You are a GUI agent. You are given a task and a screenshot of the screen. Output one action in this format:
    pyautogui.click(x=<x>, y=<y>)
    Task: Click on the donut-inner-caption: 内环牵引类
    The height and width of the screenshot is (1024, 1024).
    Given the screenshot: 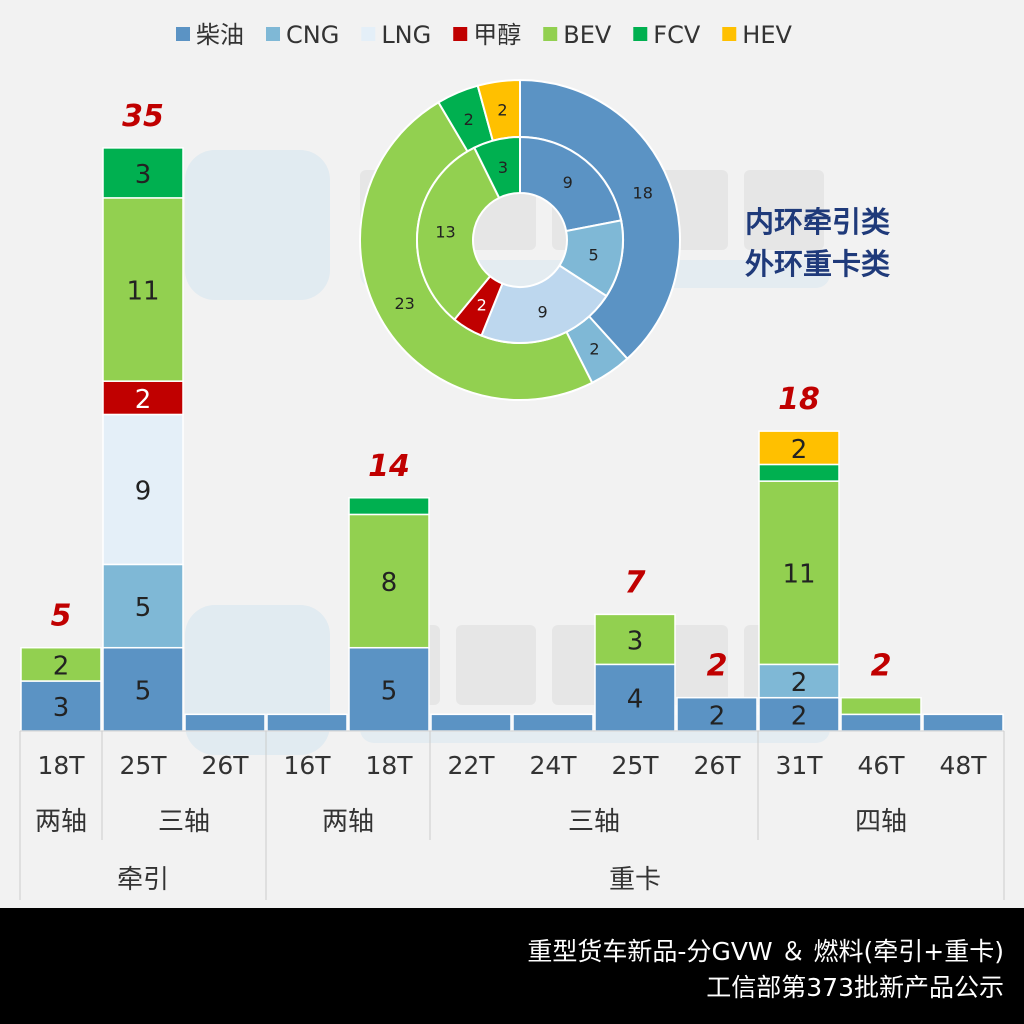 What is the action you would take?
    pyautogui.click(x=817, y=222)
    